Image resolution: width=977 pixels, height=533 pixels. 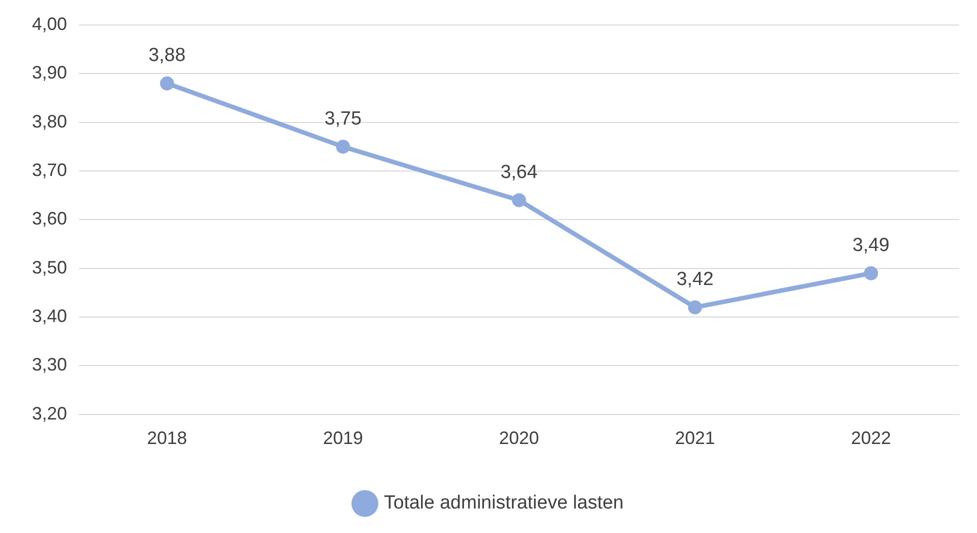 I want to click on y-tick-label: 3,90, so click(x=50, y=72).